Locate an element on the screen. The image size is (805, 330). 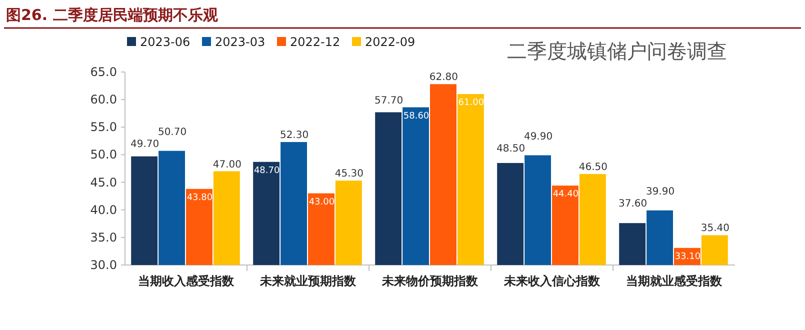
data-label: 49.70 is located at coordinates (145, 144).